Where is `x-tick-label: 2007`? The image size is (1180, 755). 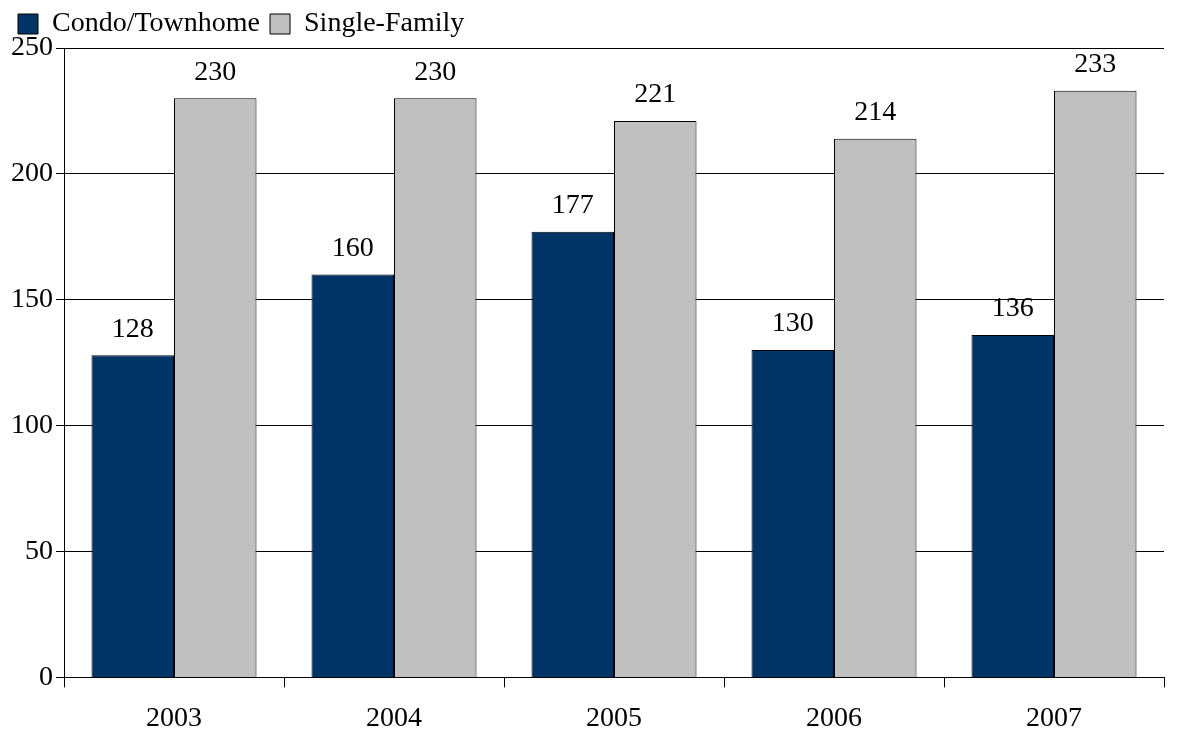
x-tick-label: 2007 is located at coordinates (1054, 716).